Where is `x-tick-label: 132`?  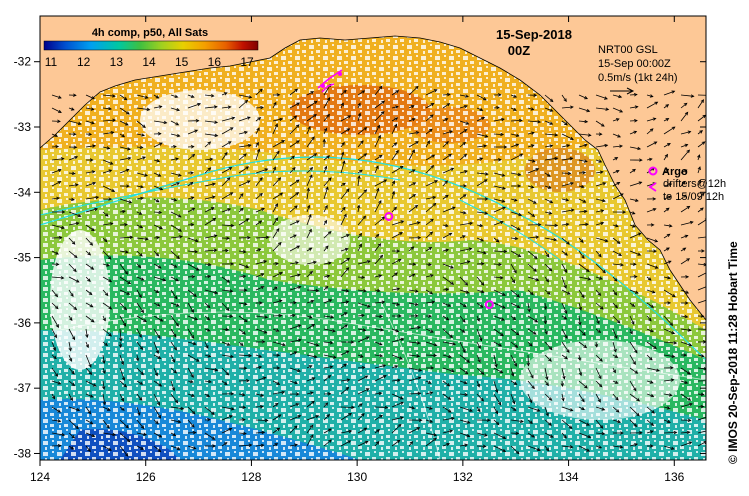
x-tick-label: 132 is located at coordinates (463, 477).